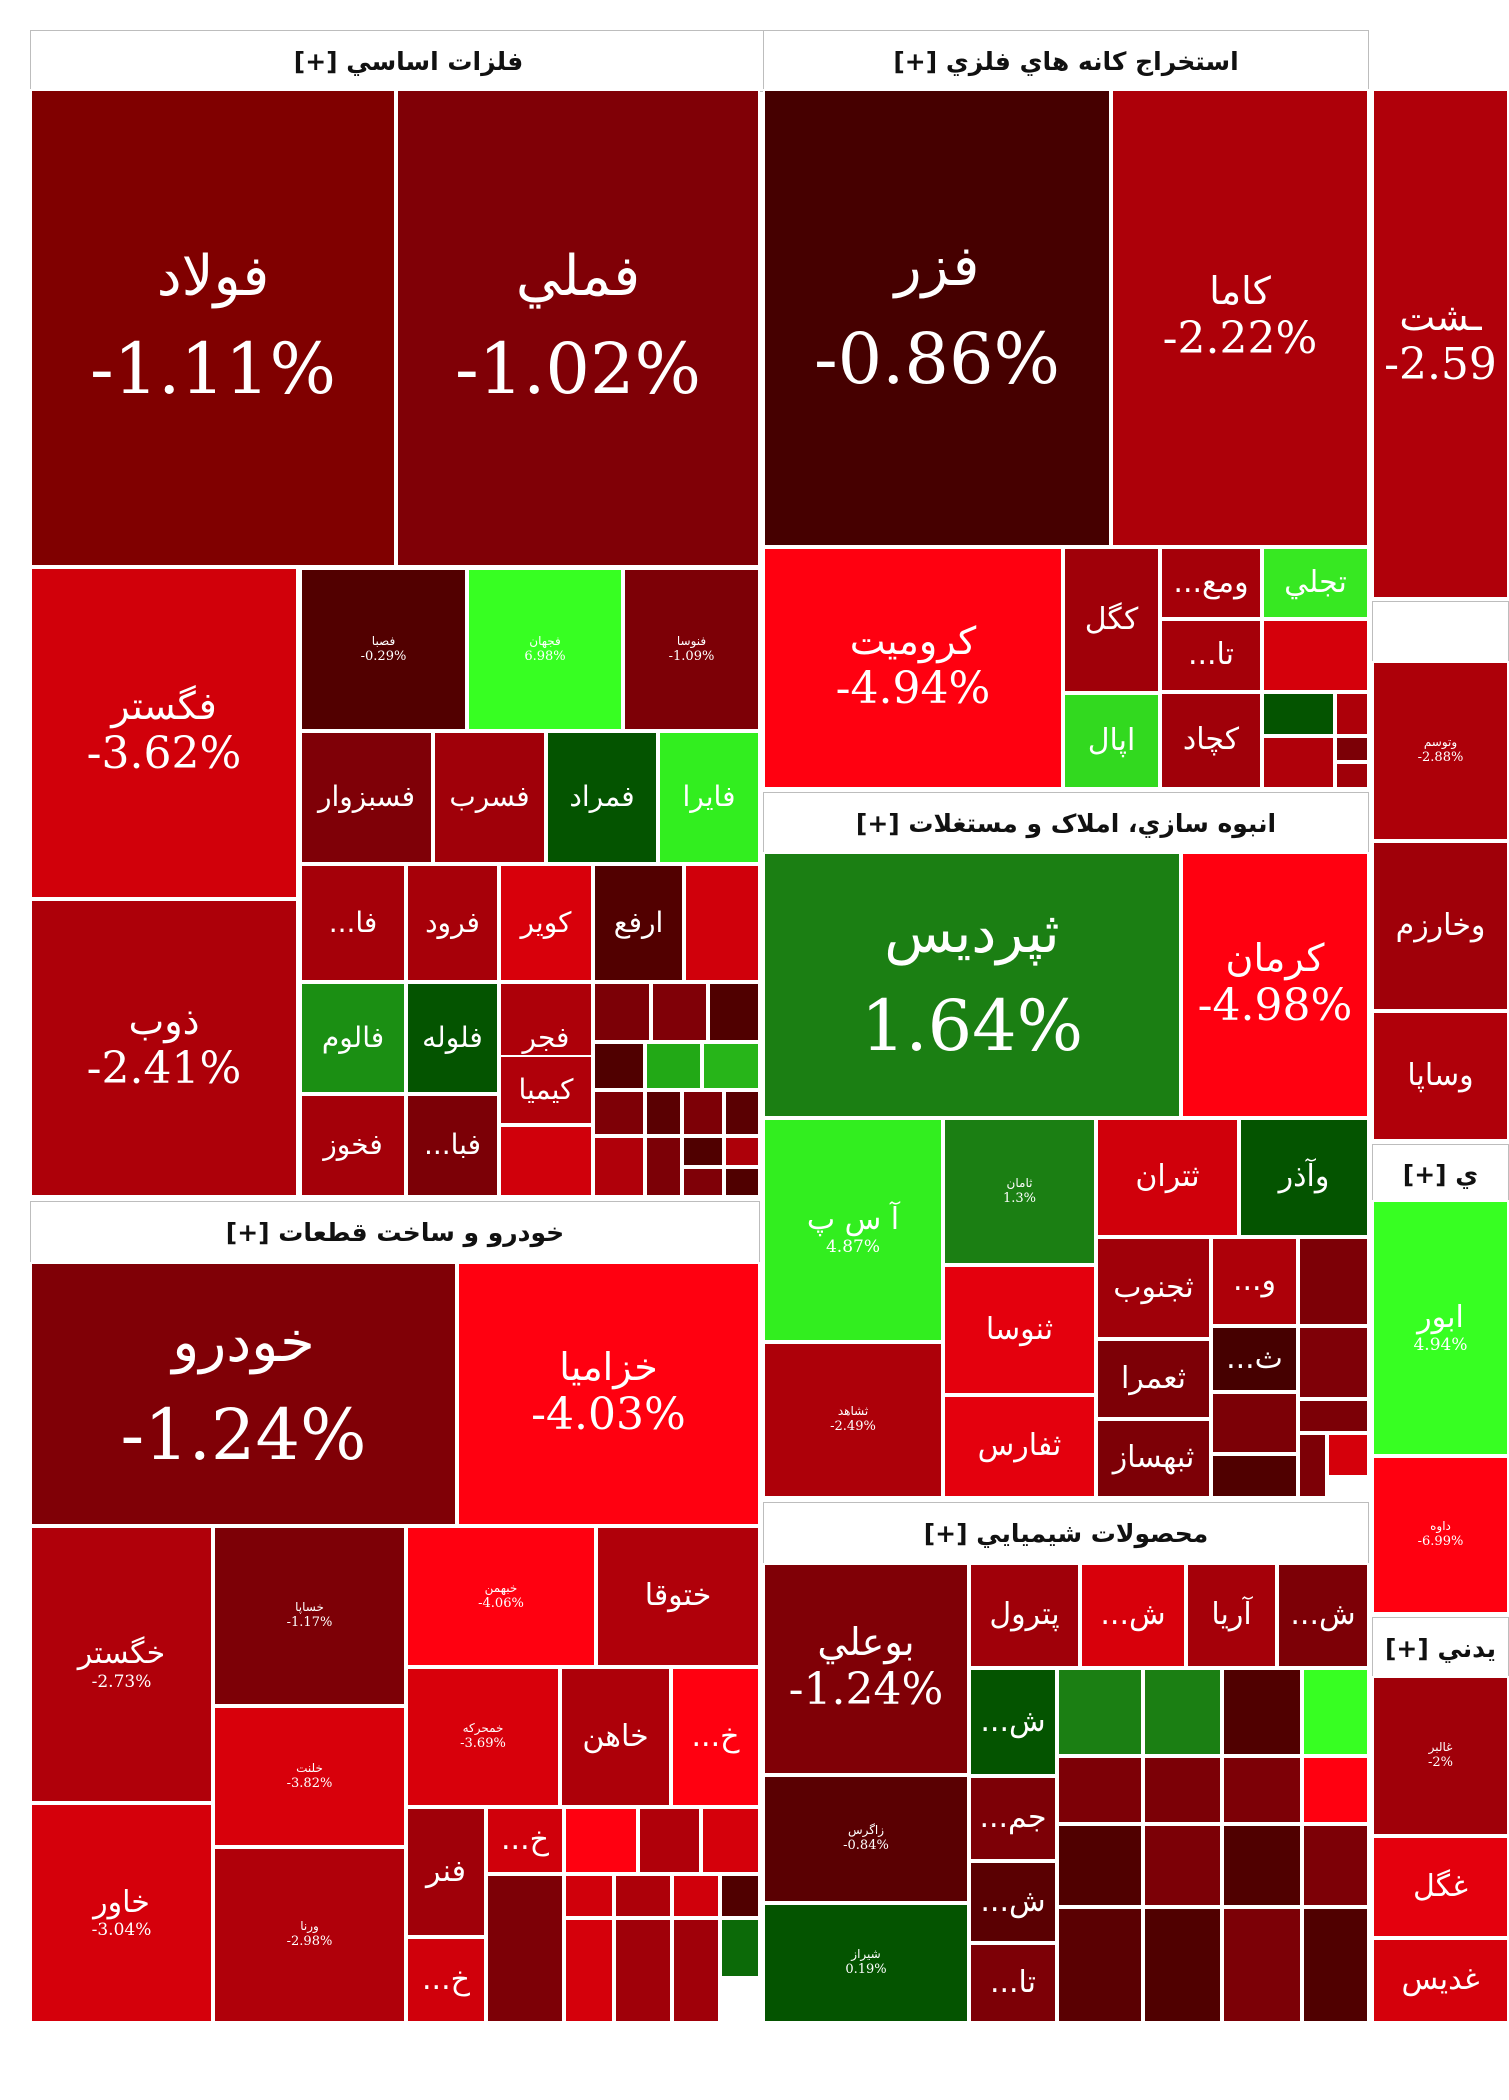 Image resolution: width=1509 pixels, height=2100 pixels. I want to click on stock-tile: ثجنوب, so click(1153, 1288).